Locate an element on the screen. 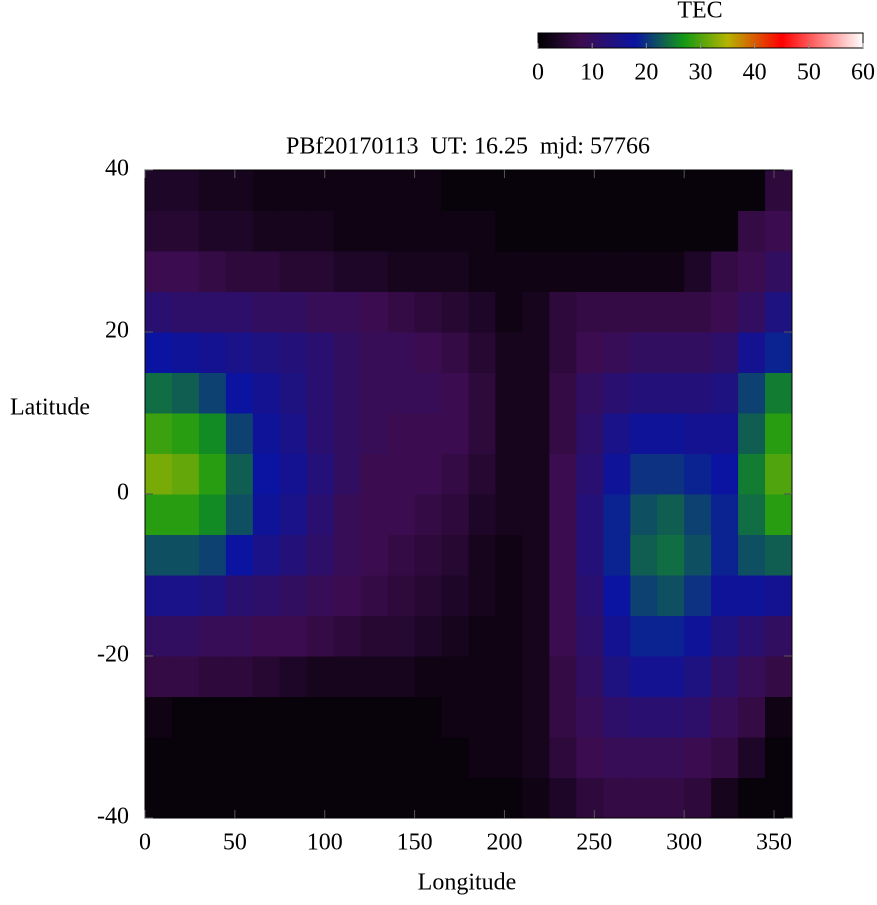  x-tick-label: 150 is located at coordinates (415, 843).